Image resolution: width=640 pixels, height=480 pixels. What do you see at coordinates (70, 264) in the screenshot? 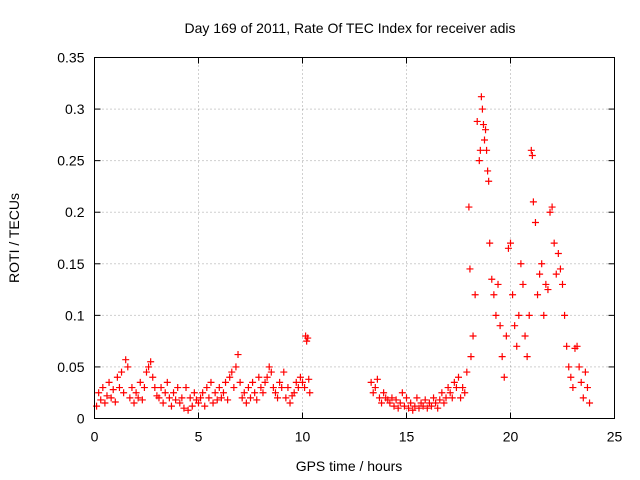
I see `y-tick-label: 0.15` at bounding box center [70, 264].